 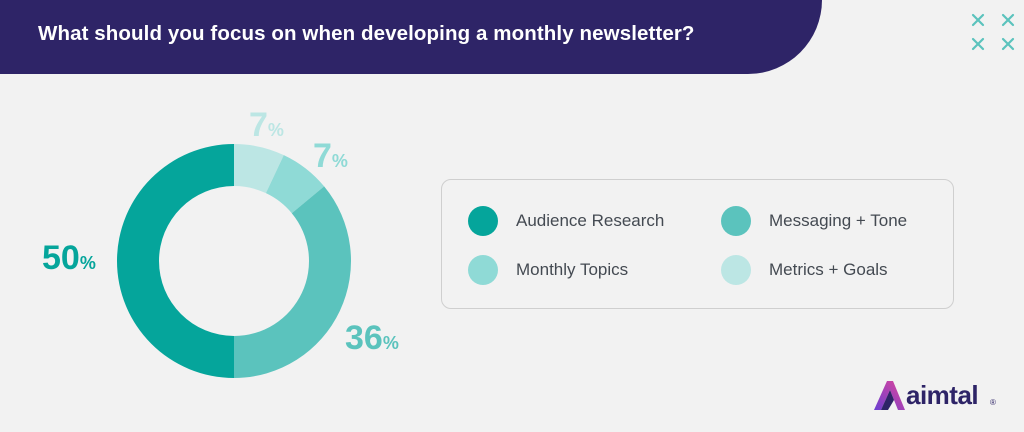 I want to click on legend-item-metrics-goals: Metrics + Goals, so click(x=804, y=270).